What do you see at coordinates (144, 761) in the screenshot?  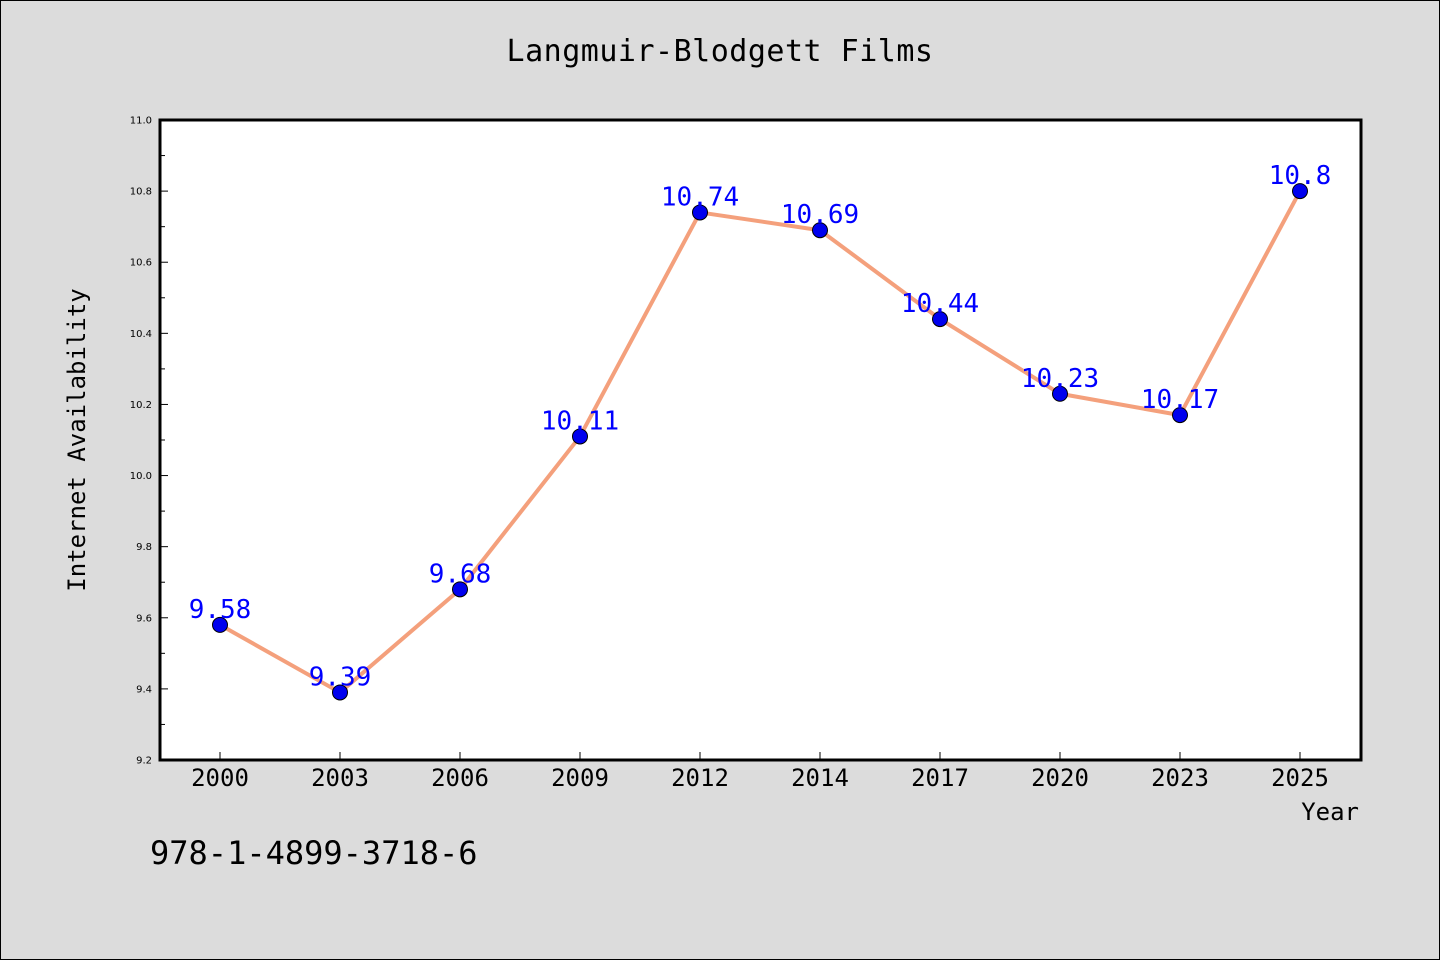 I see `y-tick-label: 9.2` at bounding box center [144, 761].